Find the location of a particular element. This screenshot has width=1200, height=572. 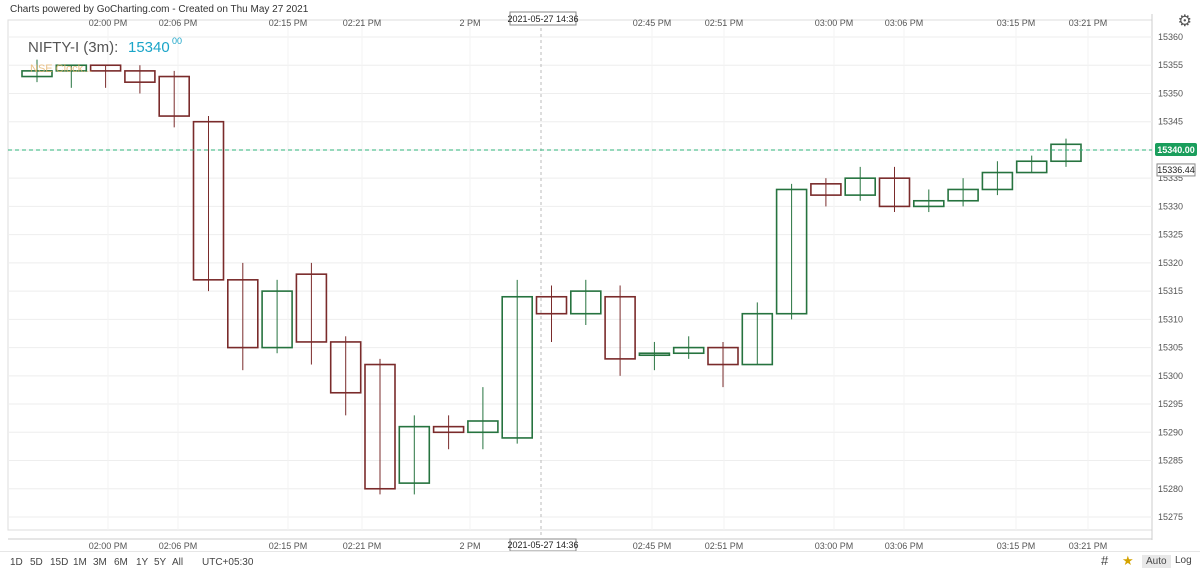

x-tick-label-top: 02:21 PM is located at coordinates (362, 23).